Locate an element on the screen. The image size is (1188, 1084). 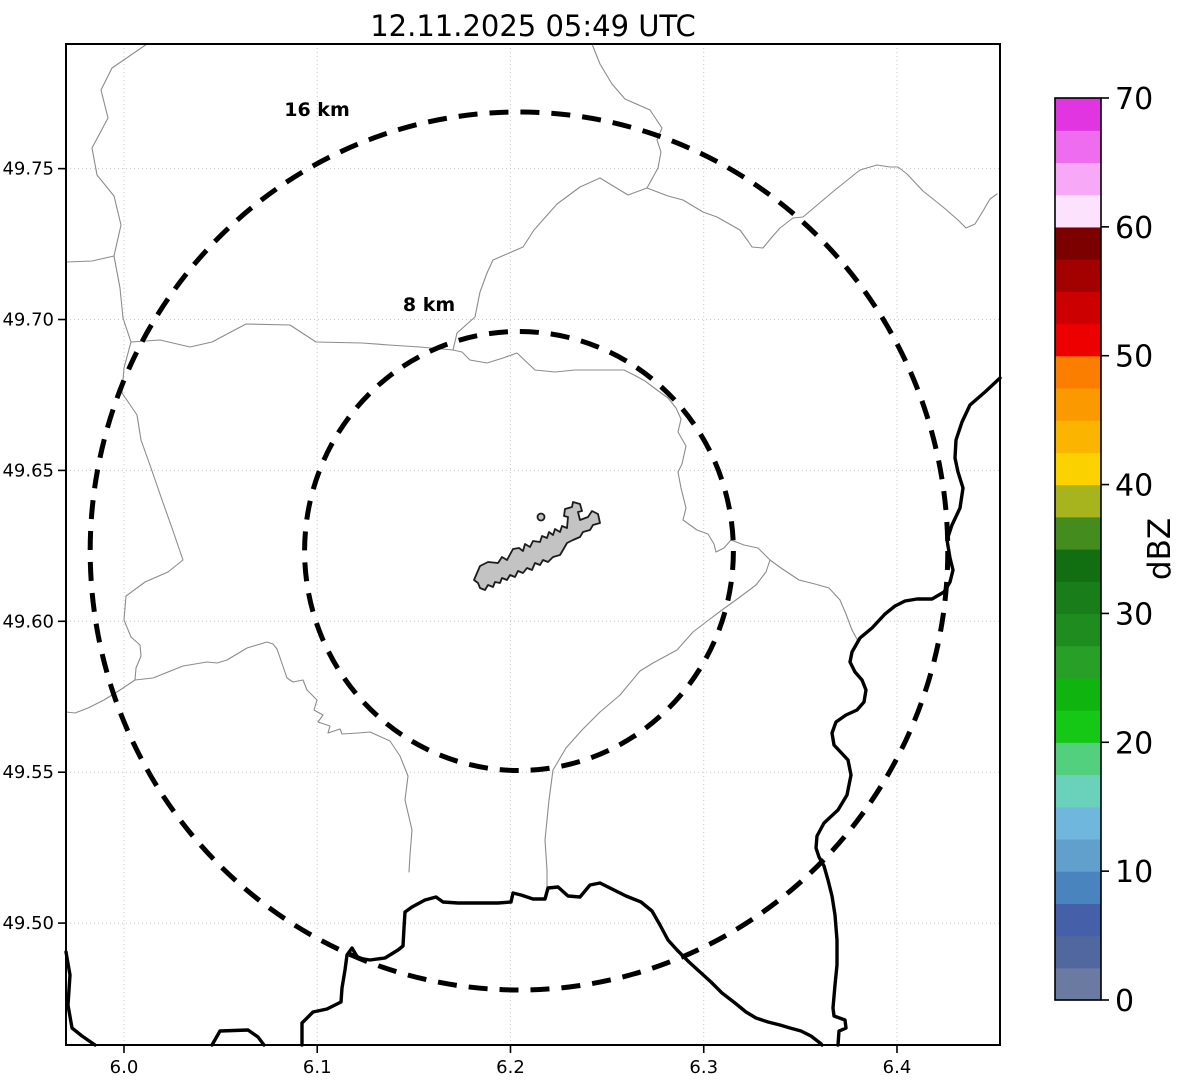
colorbar-spine is located at coordinates (1078, 549).